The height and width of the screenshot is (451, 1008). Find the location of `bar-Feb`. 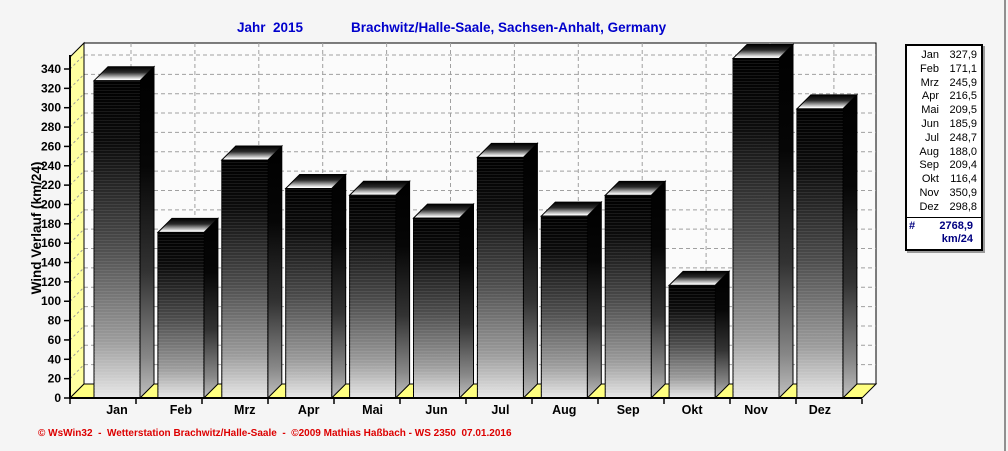

bar-Feb is located at coordinates (188, 308).